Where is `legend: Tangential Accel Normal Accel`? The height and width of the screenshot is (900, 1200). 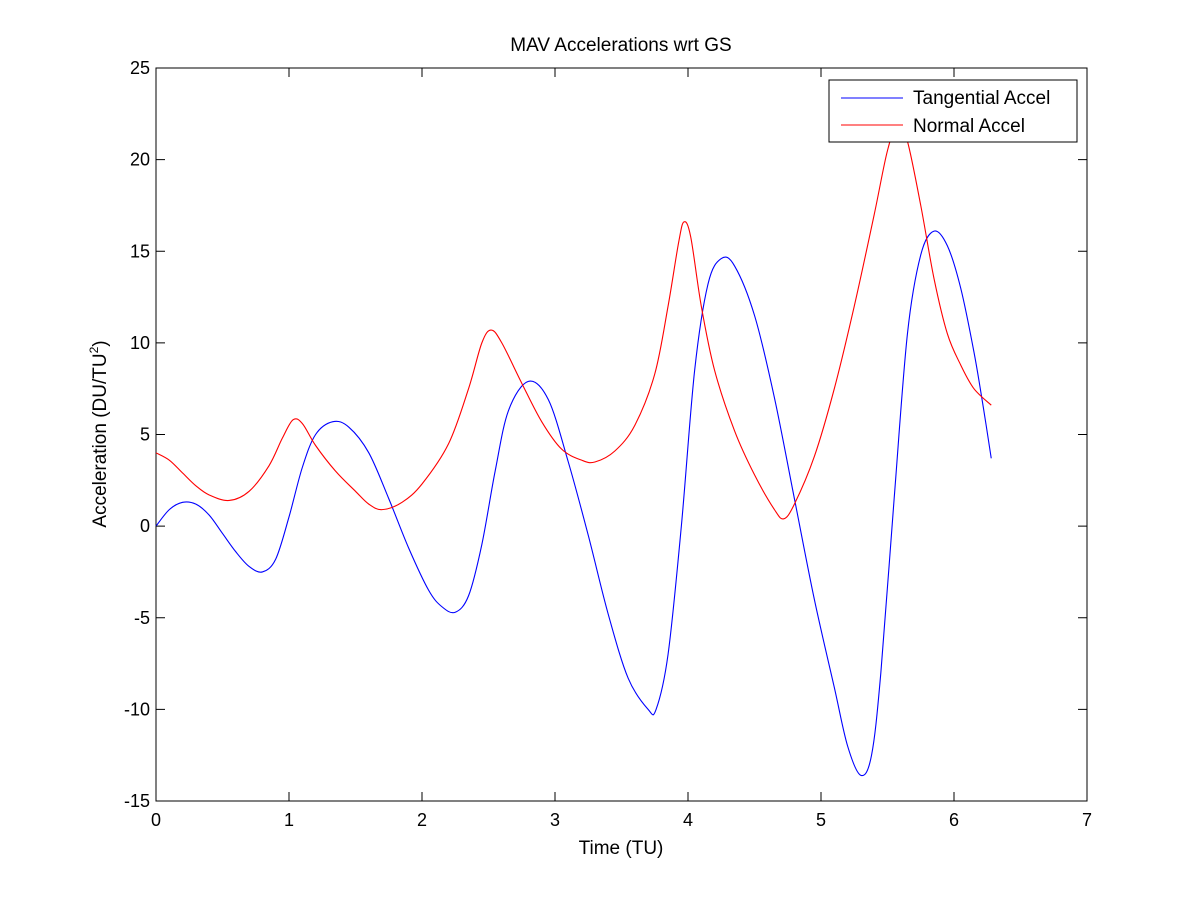 legend: Tangential Accel Normal Accel is located at coordinates (953, 111).